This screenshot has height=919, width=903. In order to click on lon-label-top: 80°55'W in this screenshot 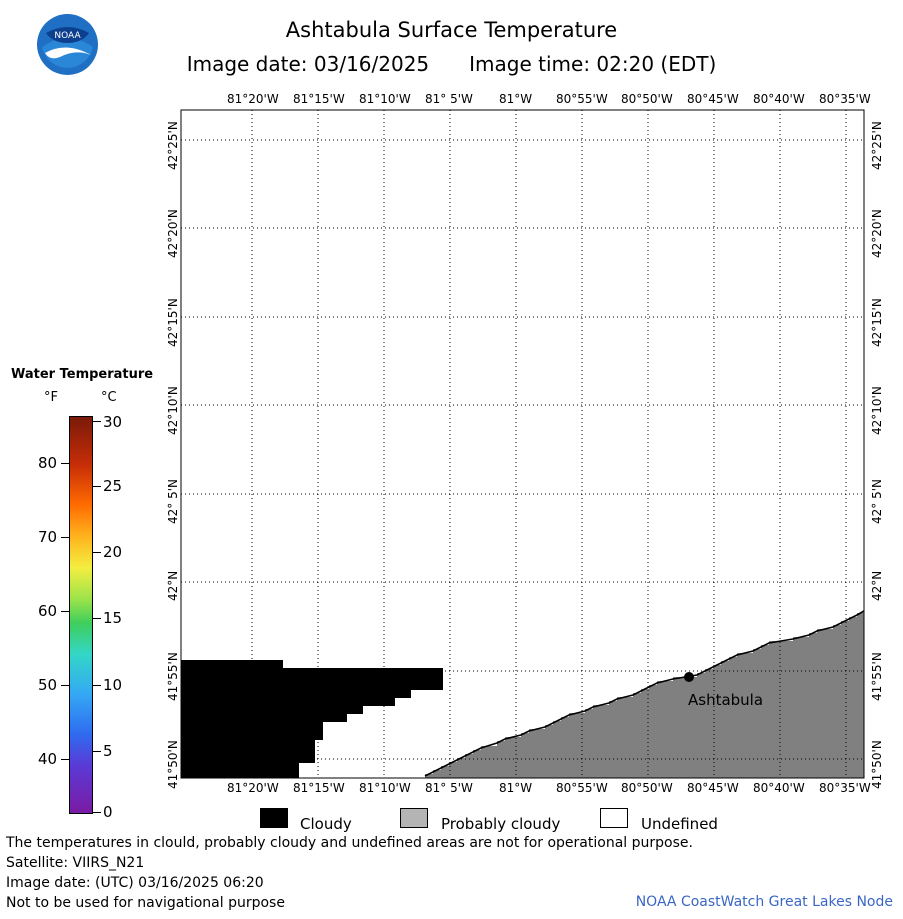, I will do `click(582, 99)`.